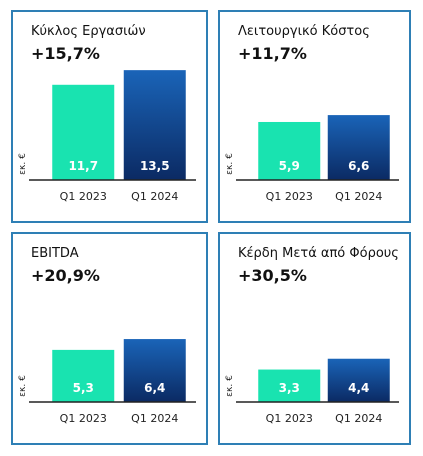  What do you see at coordinates (272, 275) in the screenshot?
I see `panel-change: +30,5%` at bounding box center [272, 275].